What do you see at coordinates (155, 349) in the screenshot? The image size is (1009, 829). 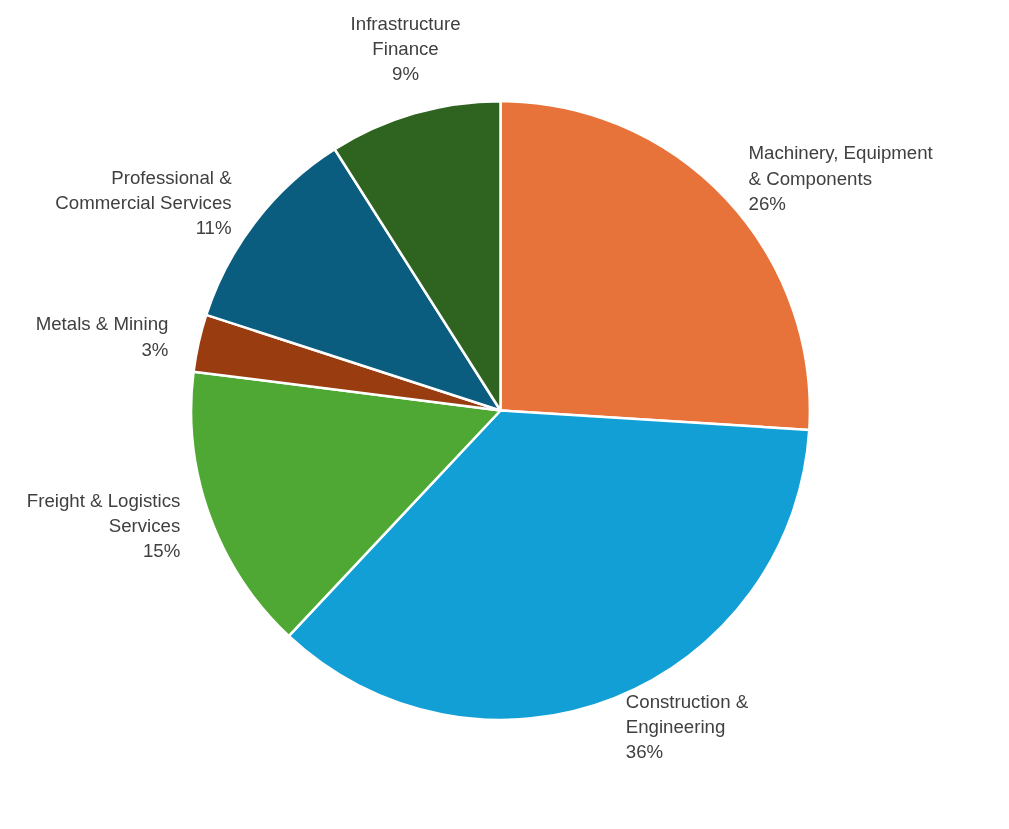 I see `data-label: 3%` at bounding box center [155, 349].